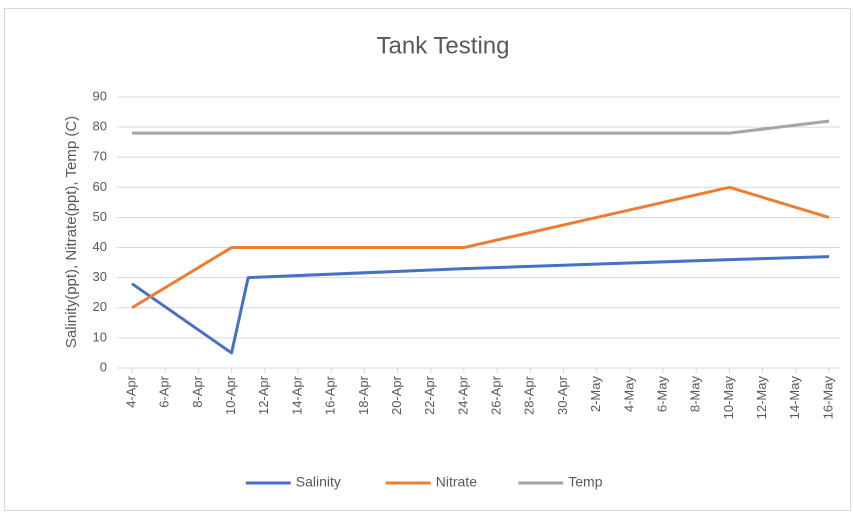 This screenshot has width=853, height=513. Describe the element at coordinates (130, 391) in the screenshot. I see `x-tick-label: 4-Apr` at that location.